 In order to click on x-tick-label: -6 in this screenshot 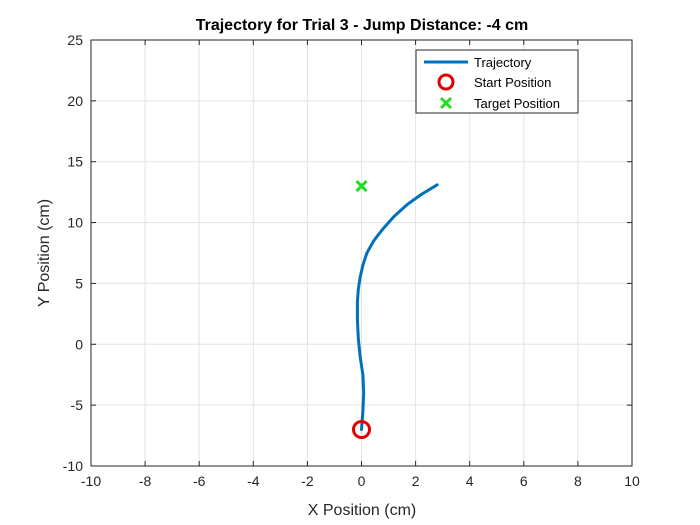, I will do `click(199, 481)`.